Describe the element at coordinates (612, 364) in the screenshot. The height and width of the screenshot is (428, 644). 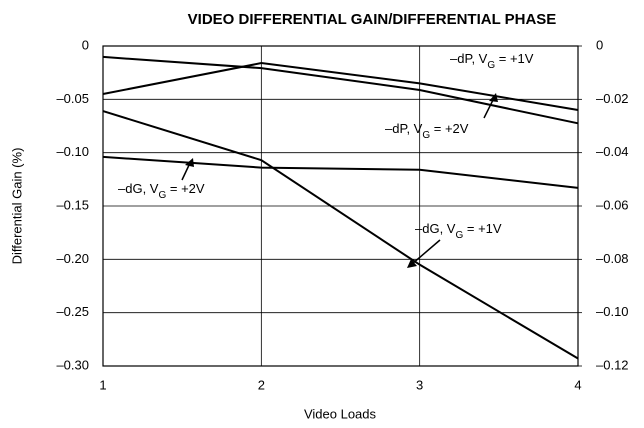
I see `y2-tick-label: –0.12` at that location.